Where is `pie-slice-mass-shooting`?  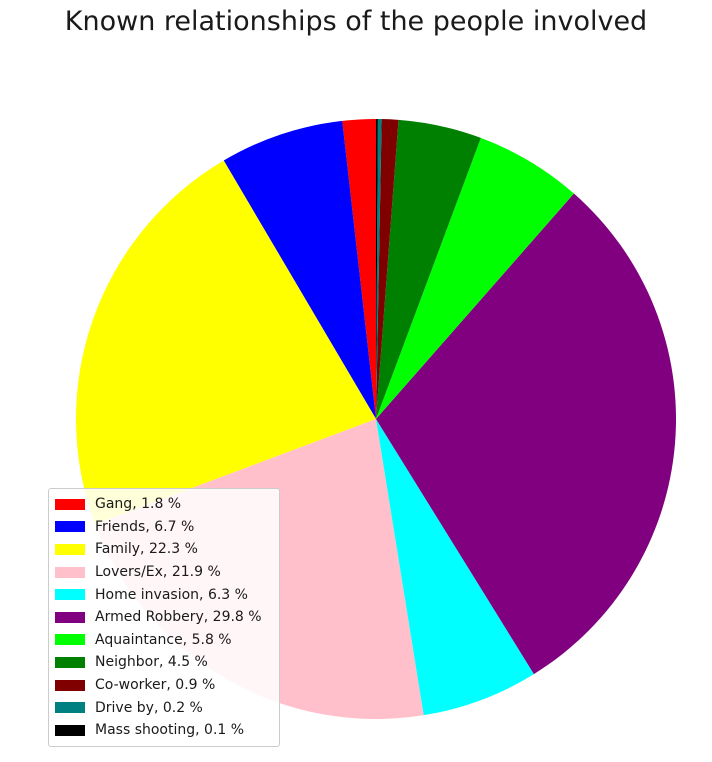 pie-slice-mass-shooting is located at coordinates (377, 269).